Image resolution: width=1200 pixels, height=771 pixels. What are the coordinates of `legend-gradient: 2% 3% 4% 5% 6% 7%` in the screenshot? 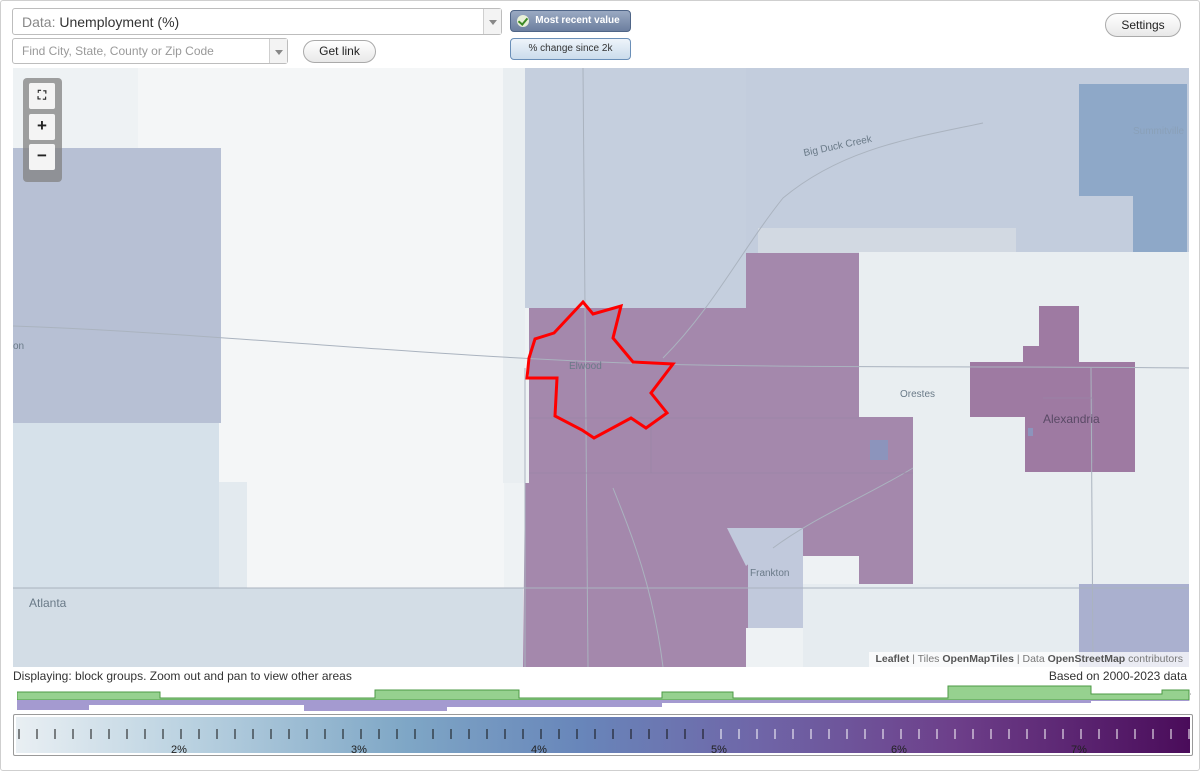 It's located at (603, 736).